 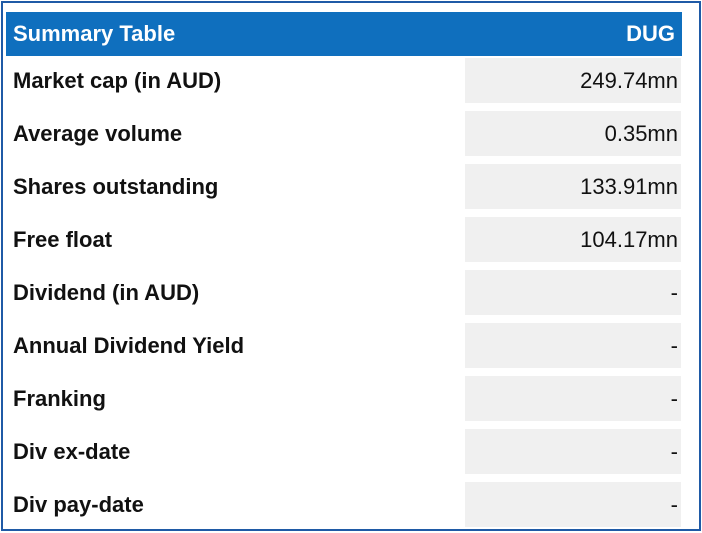 I want to click on row-label: Div pay-date, so click(x=78, y=504).